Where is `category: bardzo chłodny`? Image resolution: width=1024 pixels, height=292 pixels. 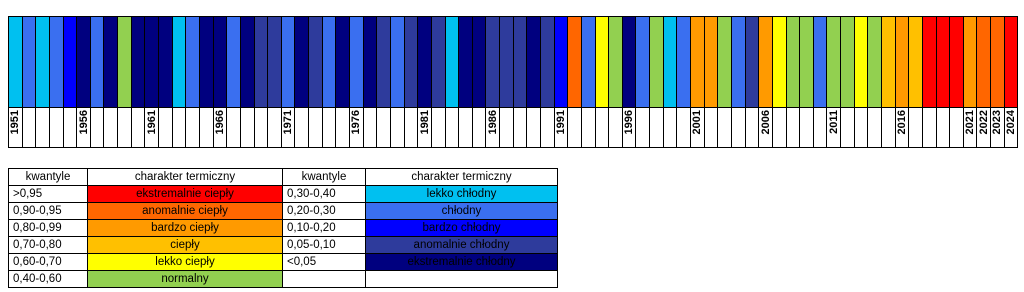
category: bardzo chłodny is located at coordinates (461, 228).